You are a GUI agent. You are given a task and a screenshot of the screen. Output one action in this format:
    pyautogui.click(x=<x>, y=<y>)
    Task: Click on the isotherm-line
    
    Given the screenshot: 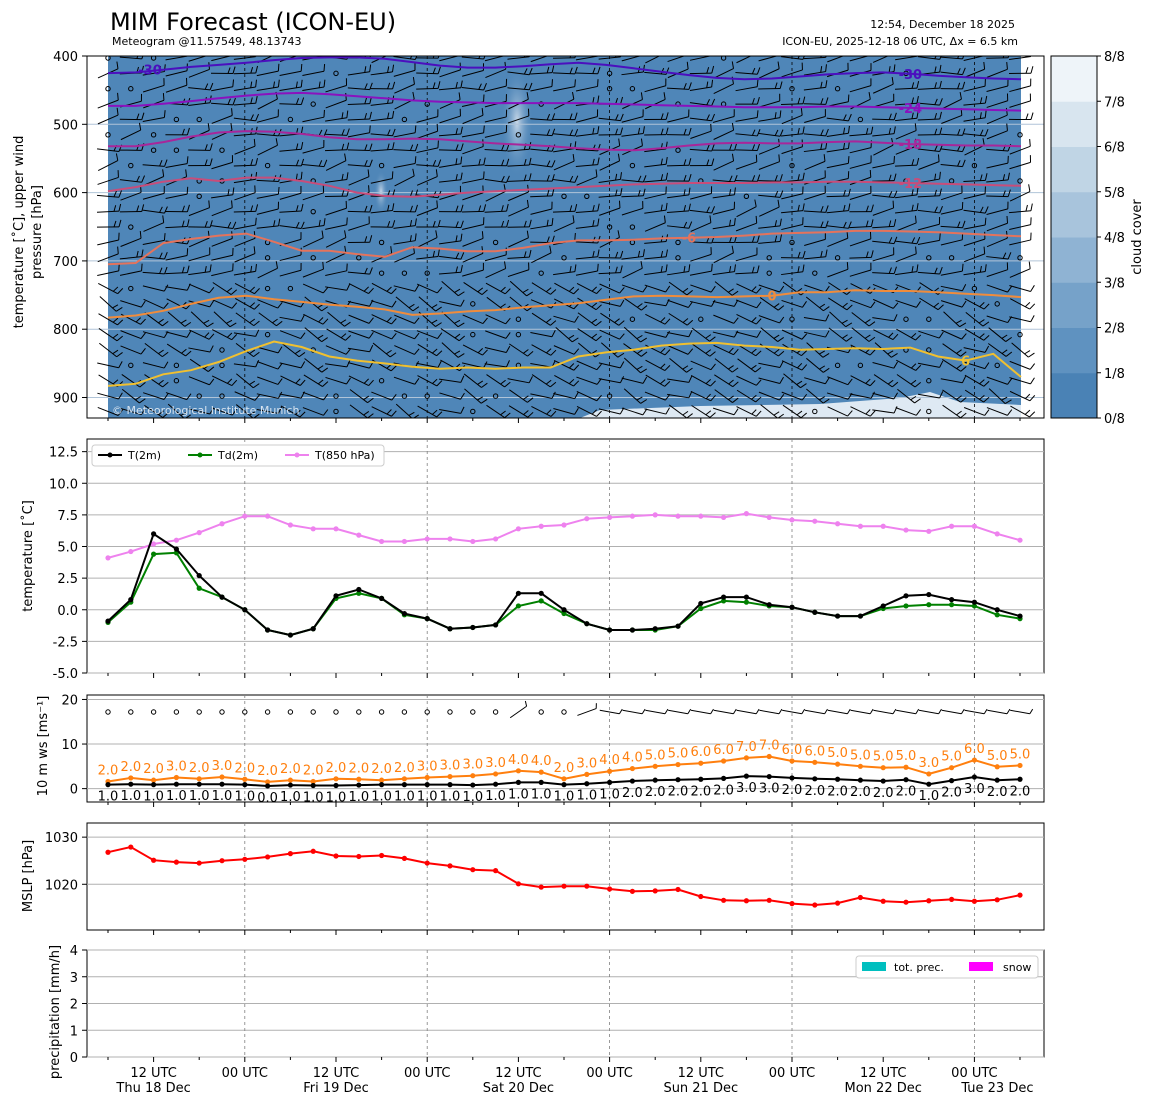 What is the action you would take?
    pyautogui.click(x=564, y=187)
    